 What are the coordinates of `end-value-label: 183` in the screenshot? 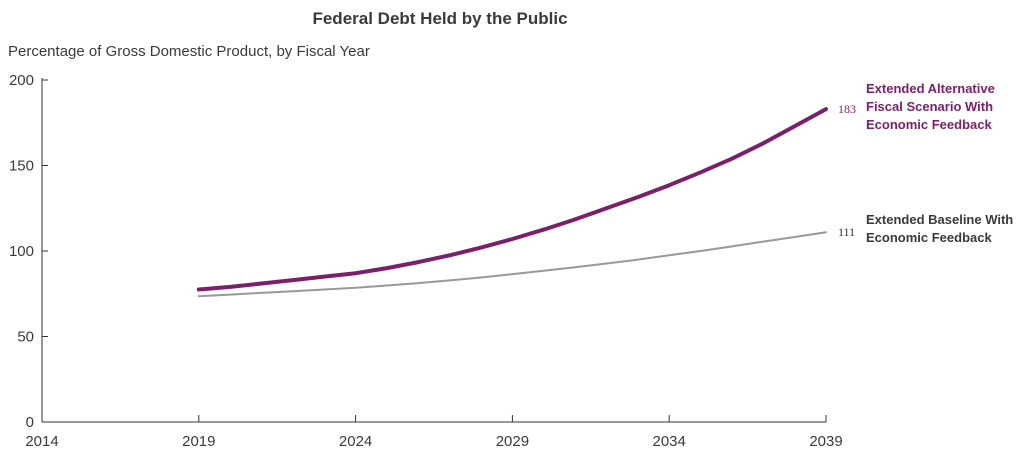 It's located at (847, 109).